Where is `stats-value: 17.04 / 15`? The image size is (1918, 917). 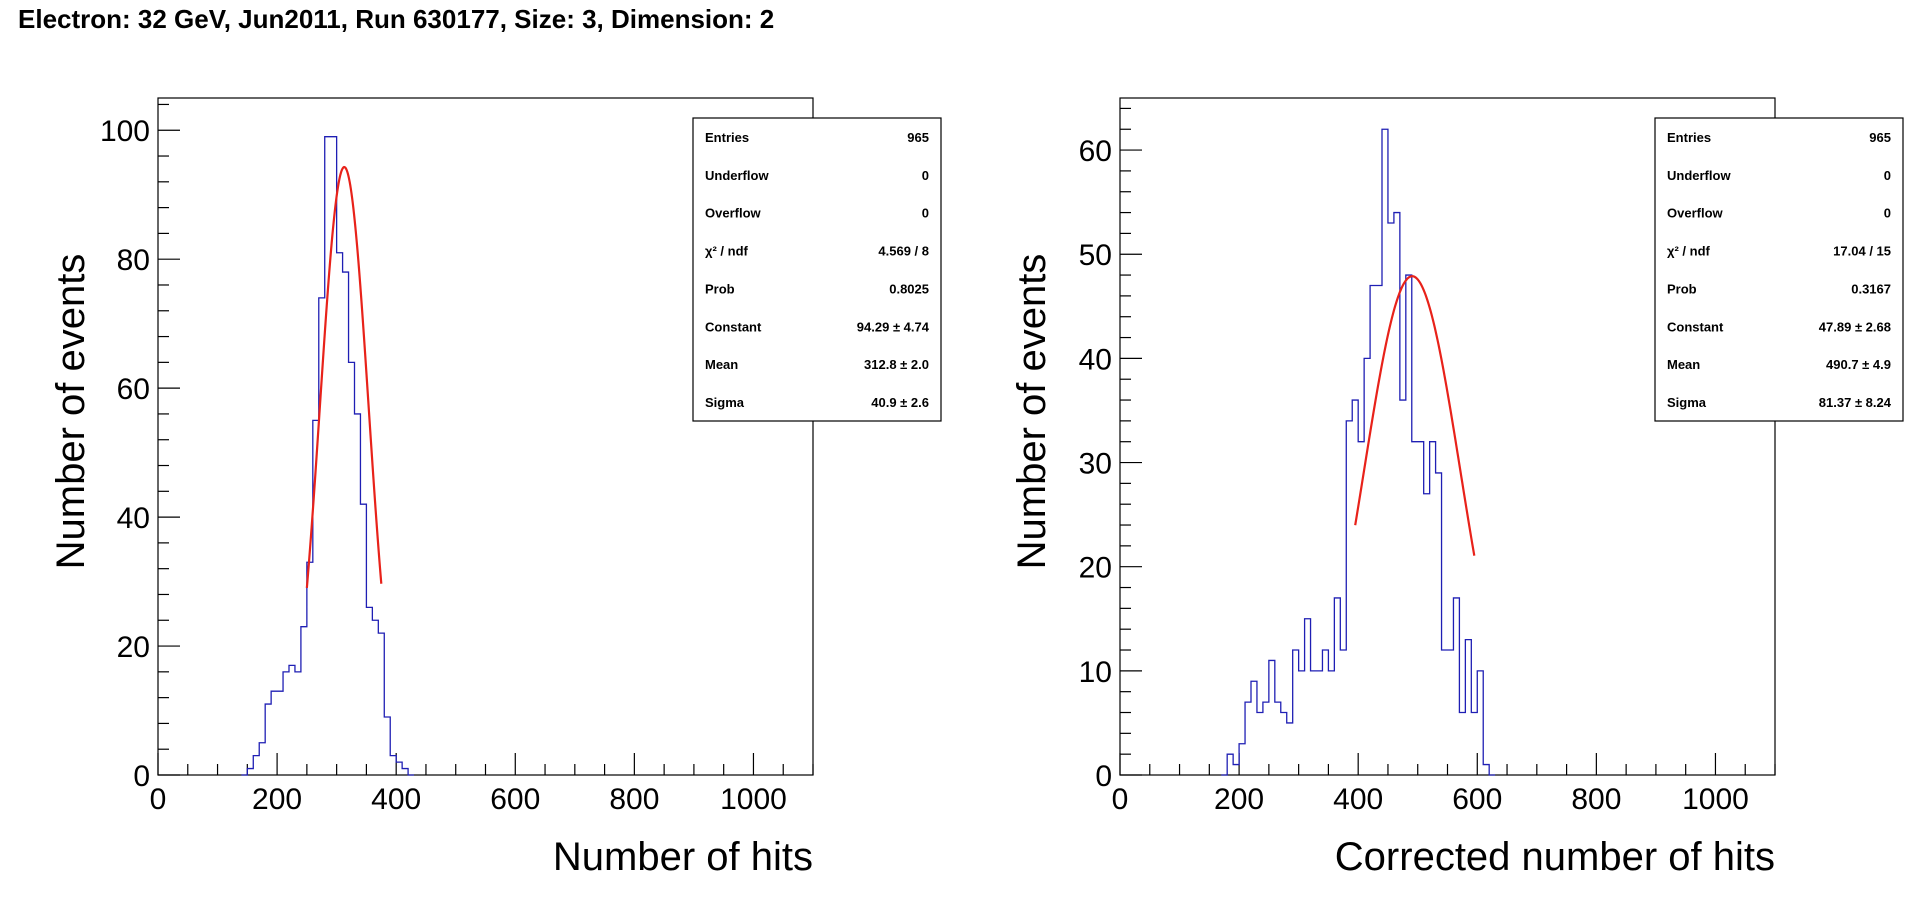
stats-value: 17.04 / 15 is located at coordinates (1862, 251).